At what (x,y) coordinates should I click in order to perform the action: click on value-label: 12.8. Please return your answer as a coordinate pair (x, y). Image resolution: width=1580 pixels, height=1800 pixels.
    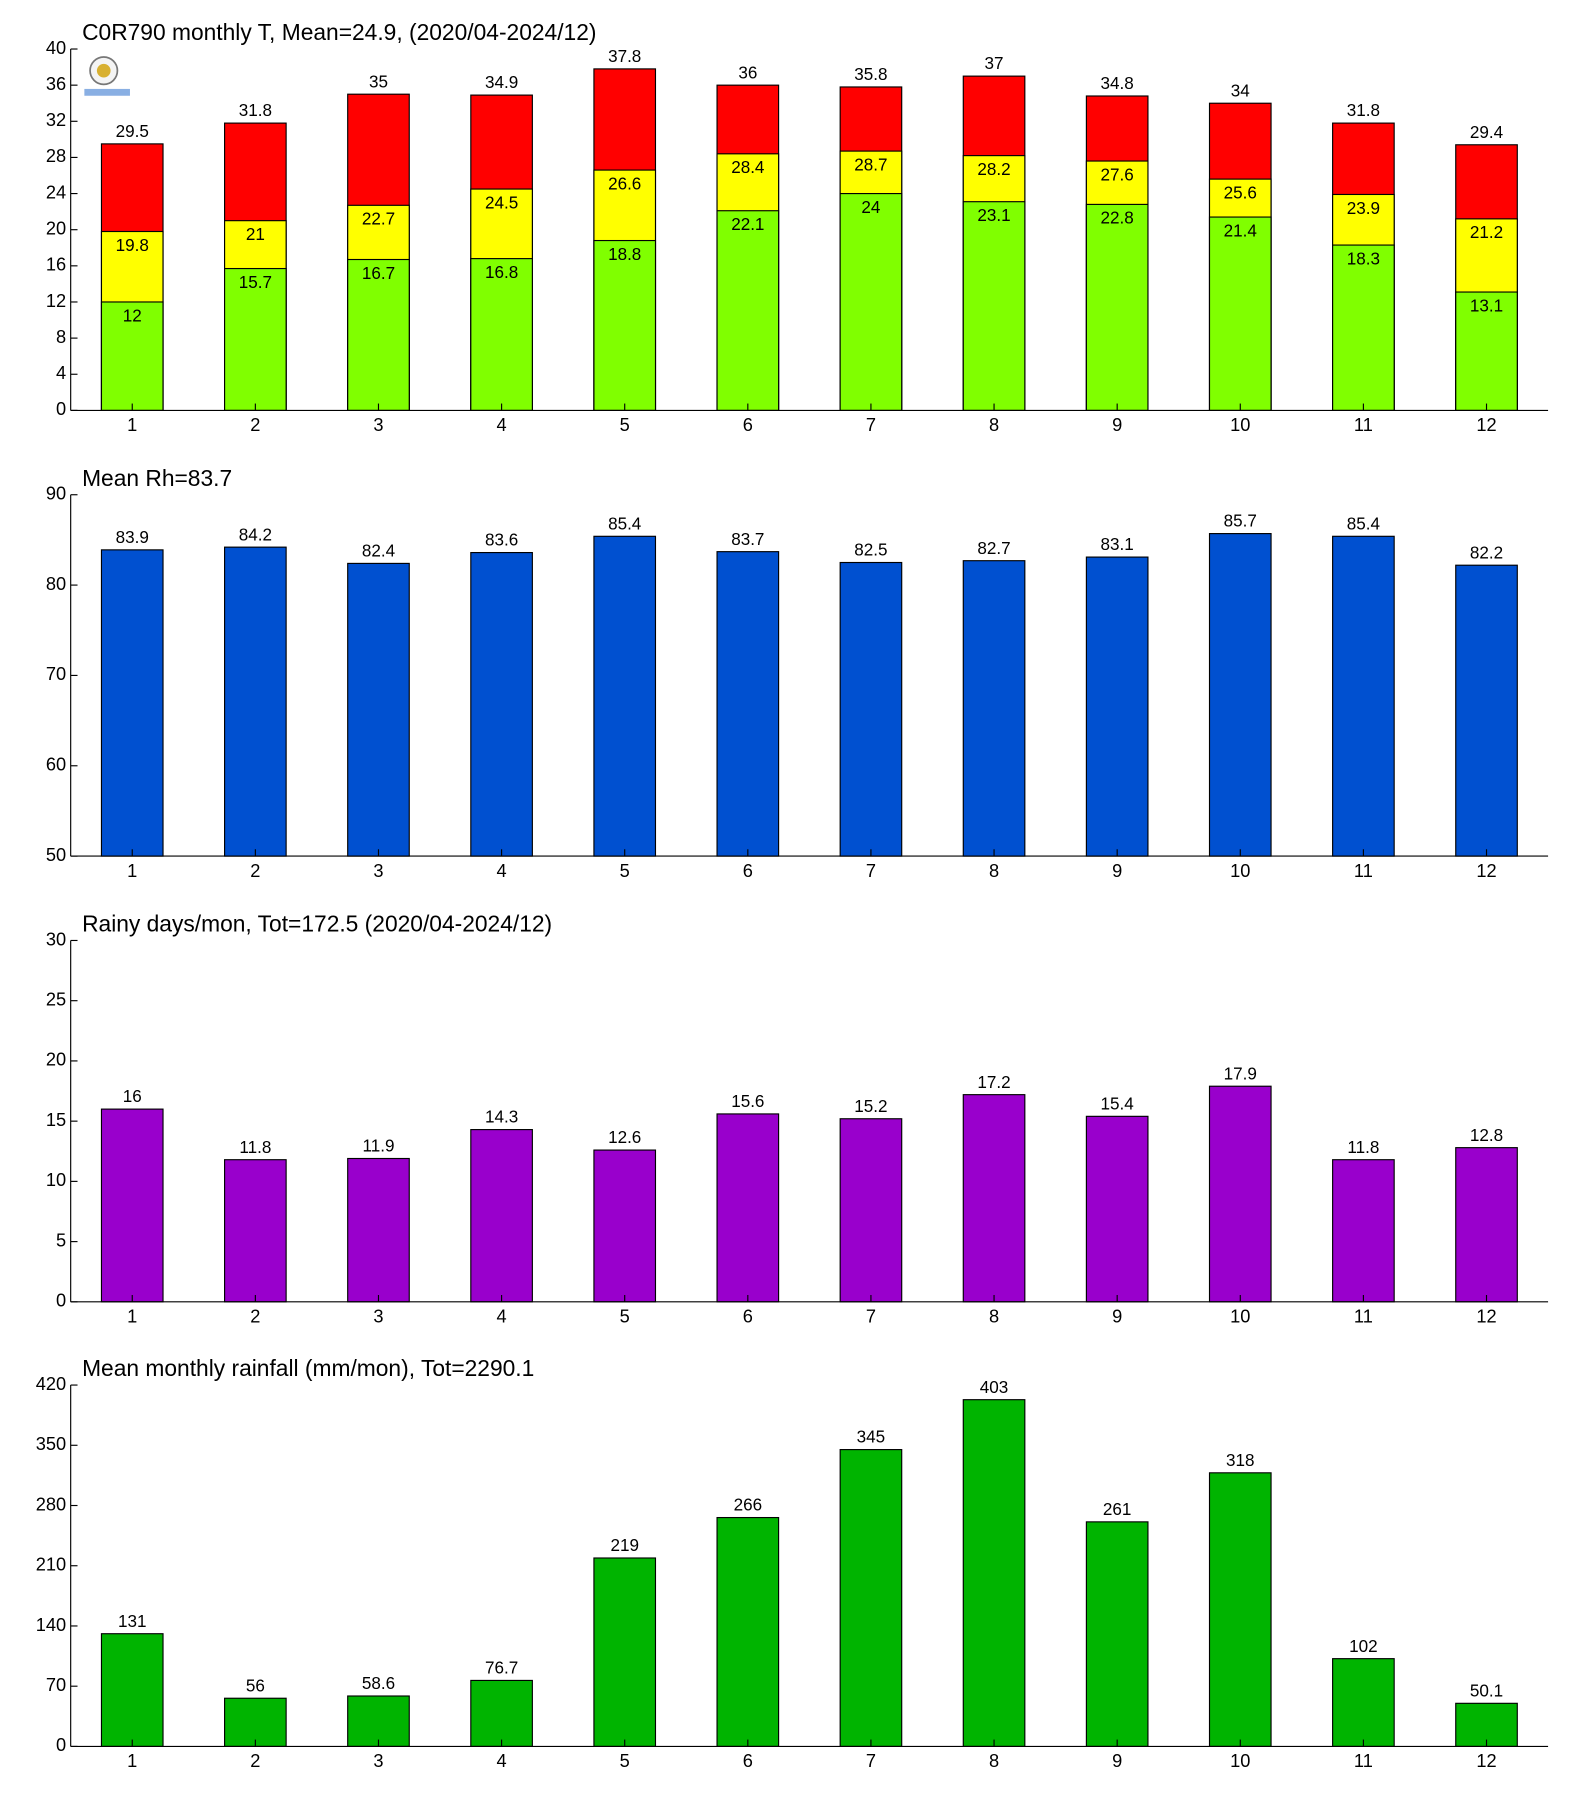
    Looking at the image, I should click on (1486, 1135).